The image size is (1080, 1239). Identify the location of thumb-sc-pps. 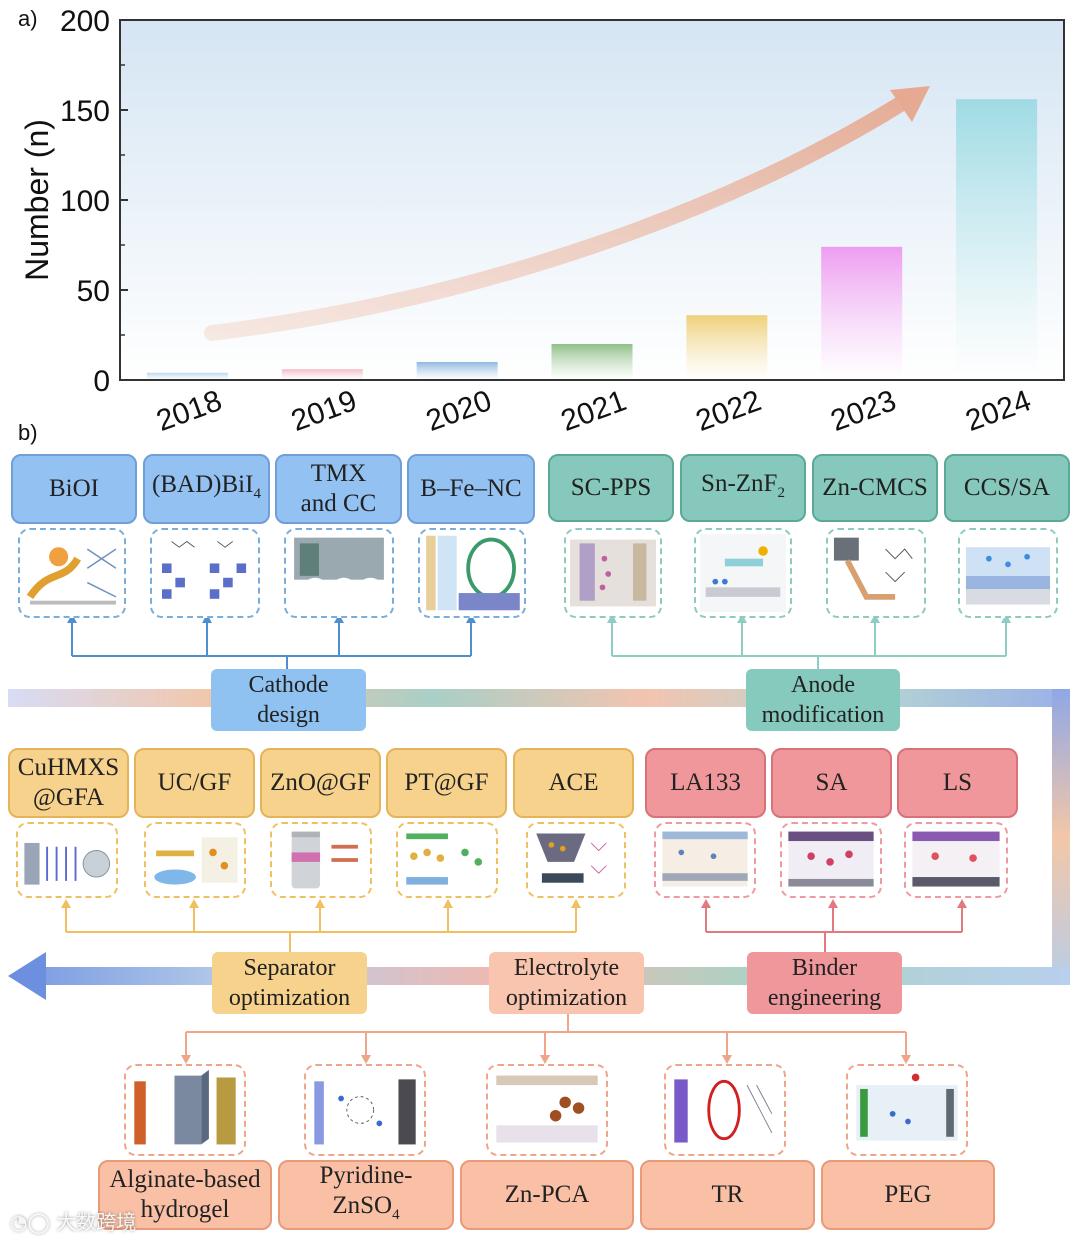
(613, 573).